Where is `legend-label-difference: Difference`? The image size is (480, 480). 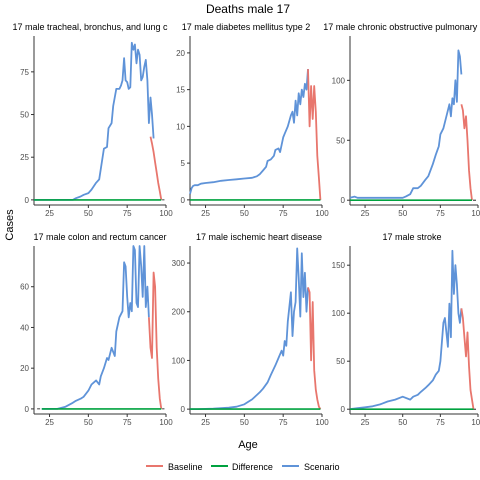
legend-label-difference: Difference is located at coordinates (252, 467).